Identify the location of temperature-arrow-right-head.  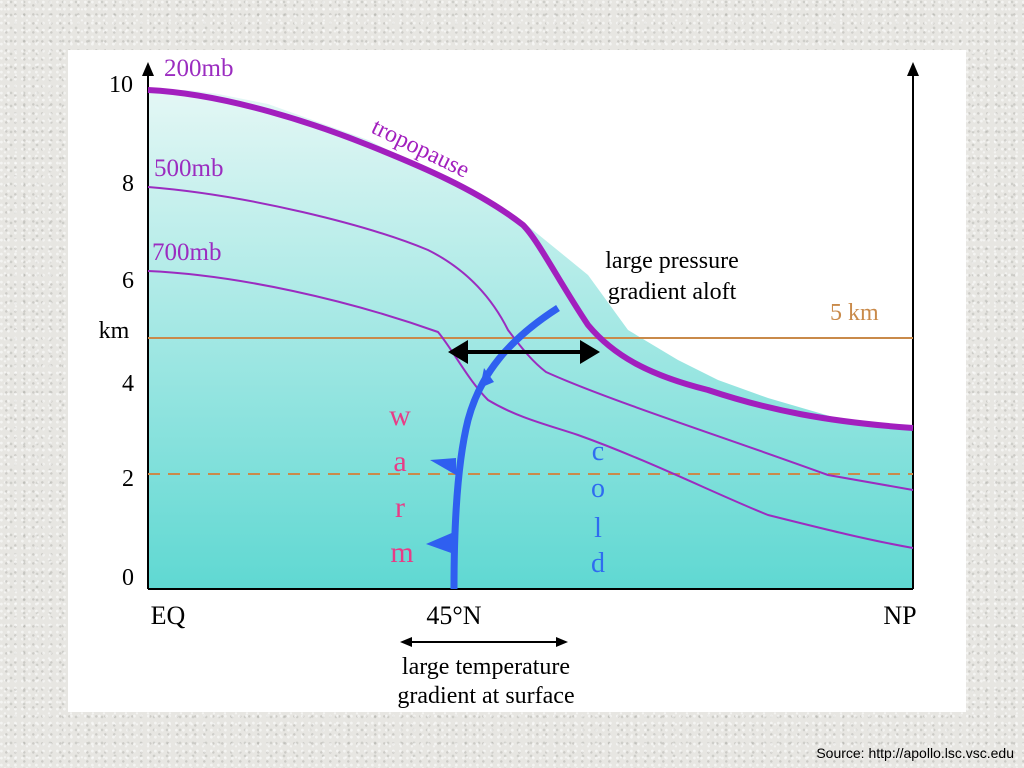
(562, 642).